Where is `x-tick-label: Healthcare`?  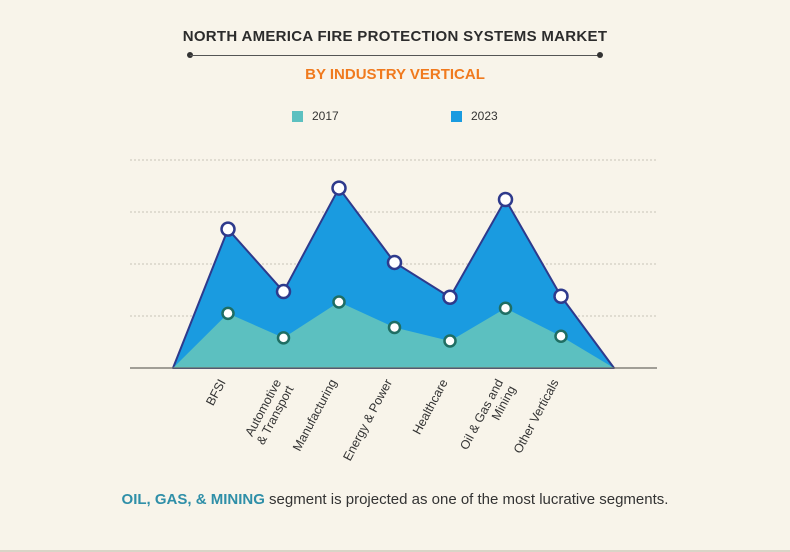
x-tick-label: Healthcare is located at coordinates (430, 407).